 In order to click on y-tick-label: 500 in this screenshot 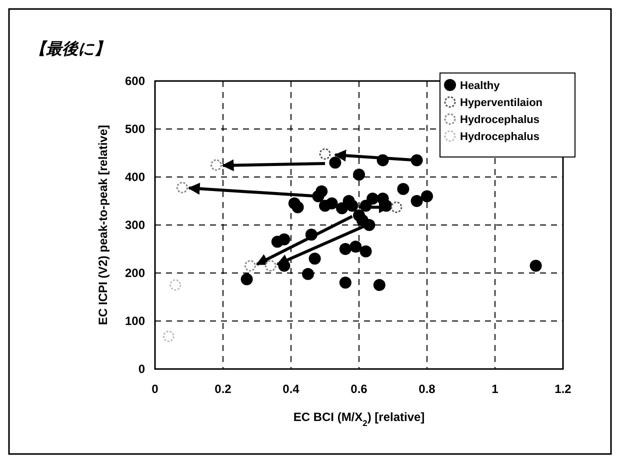, I will do `click(135, 129)`.